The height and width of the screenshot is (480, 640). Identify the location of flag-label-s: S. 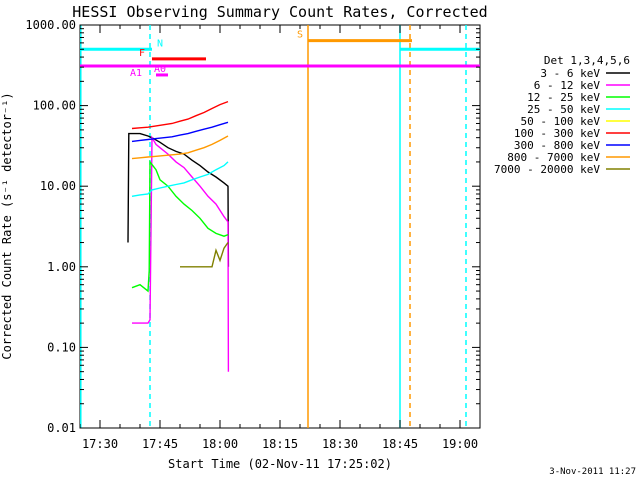
(300, 35).